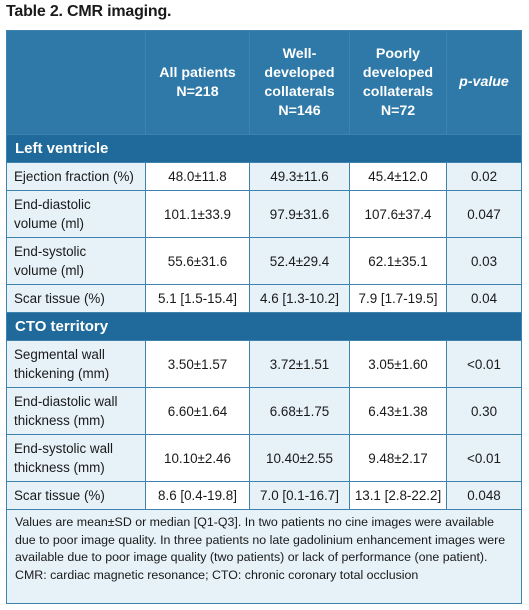 This screenshot has height=610, width=529. Describe the element at coordinates (299, 364) in the screenshot. I see `cell-well: 3.72±1.51` at that location.